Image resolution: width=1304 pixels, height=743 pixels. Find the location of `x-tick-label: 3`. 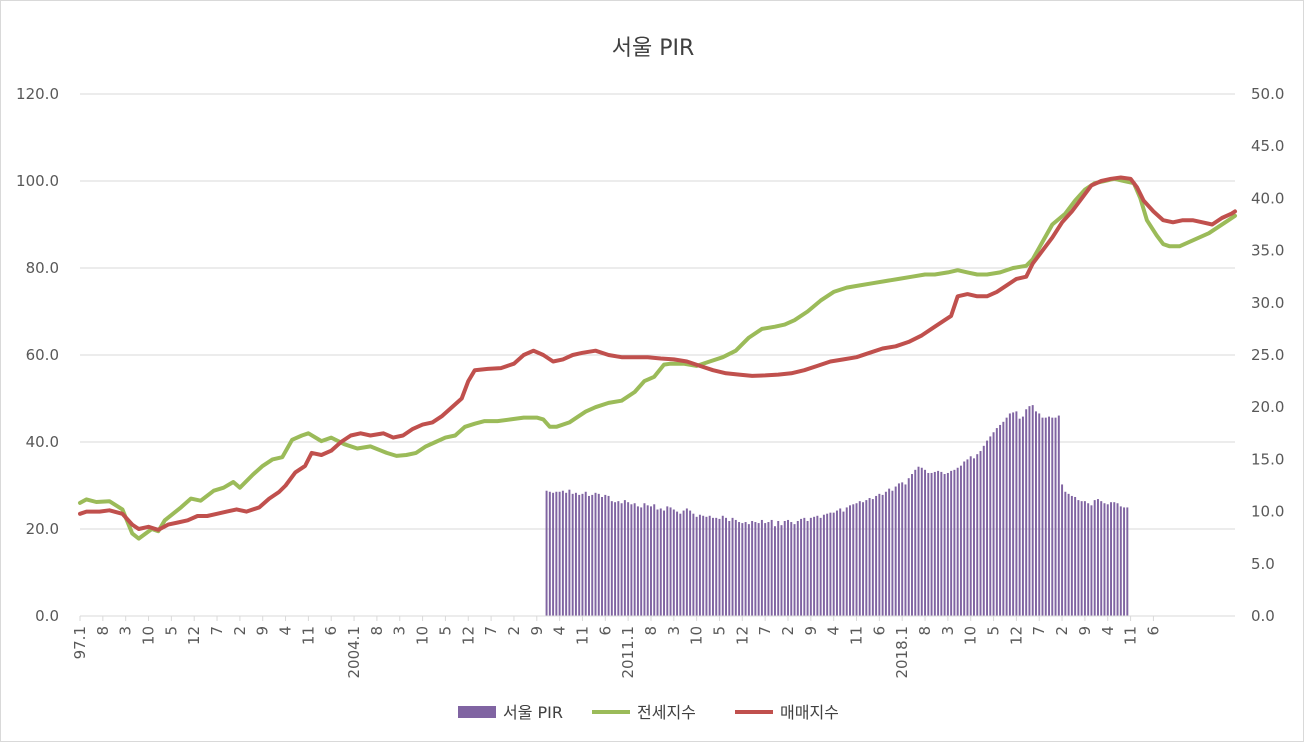

x-tick-label: 3 is located at coordinates (948, 631).